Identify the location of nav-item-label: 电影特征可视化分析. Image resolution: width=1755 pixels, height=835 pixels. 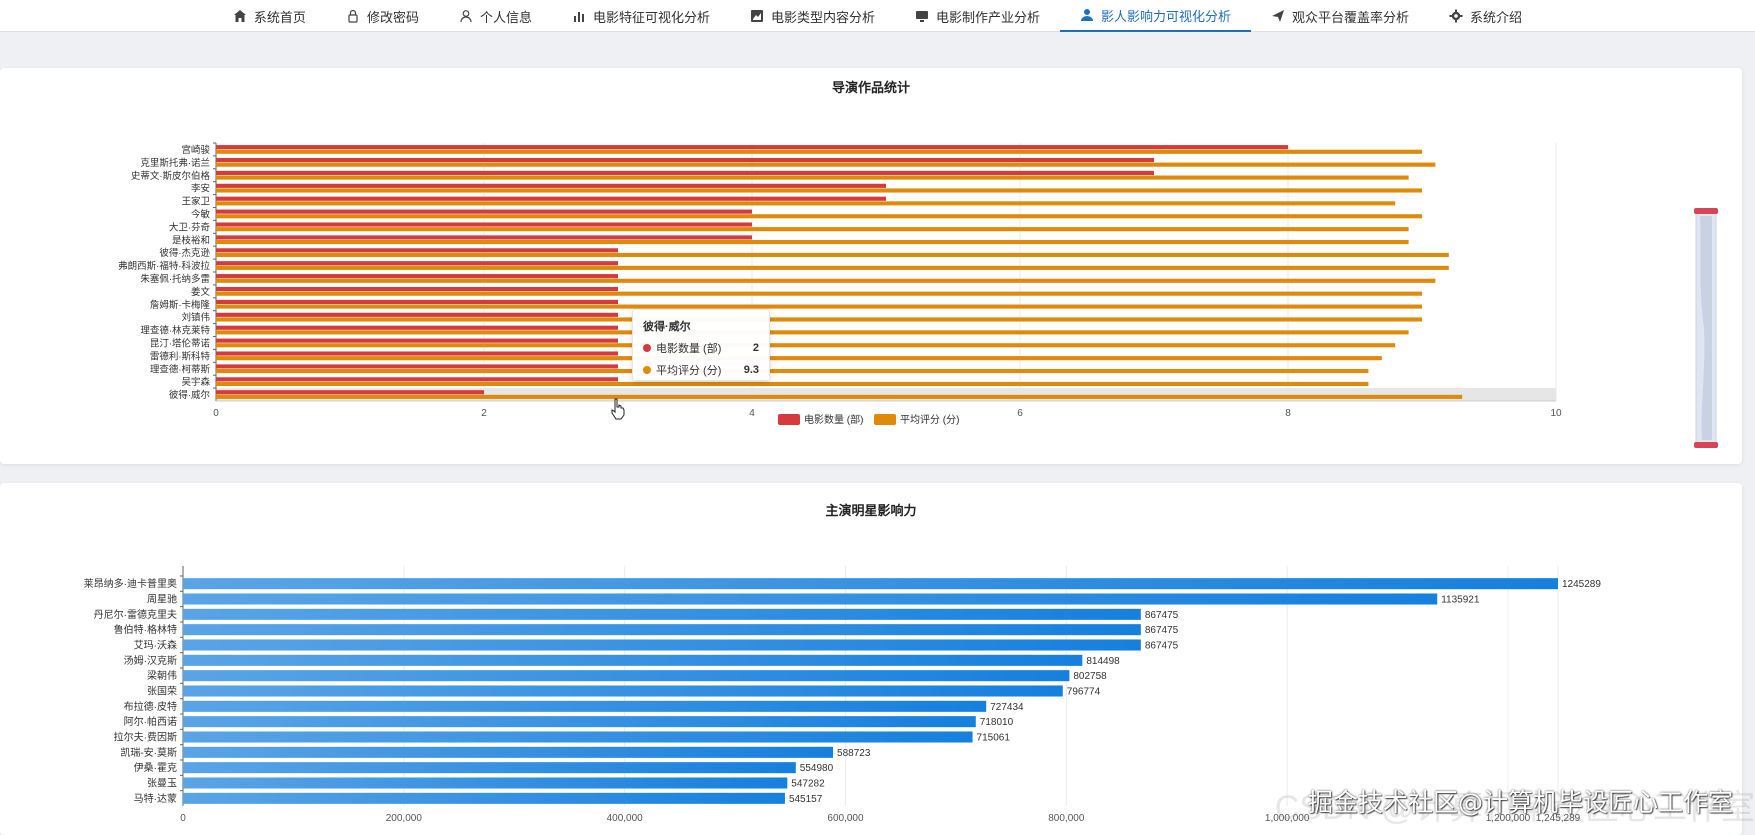
(651, 17).